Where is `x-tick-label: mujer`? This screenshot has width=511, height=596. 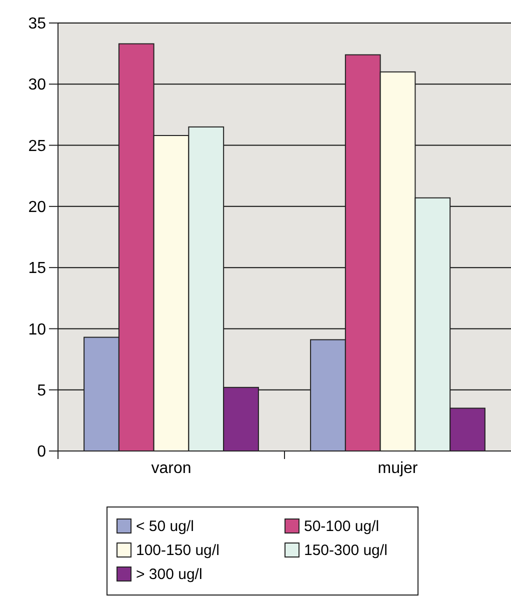 x-tick-label: mujer is located at coordinates (398, 468).